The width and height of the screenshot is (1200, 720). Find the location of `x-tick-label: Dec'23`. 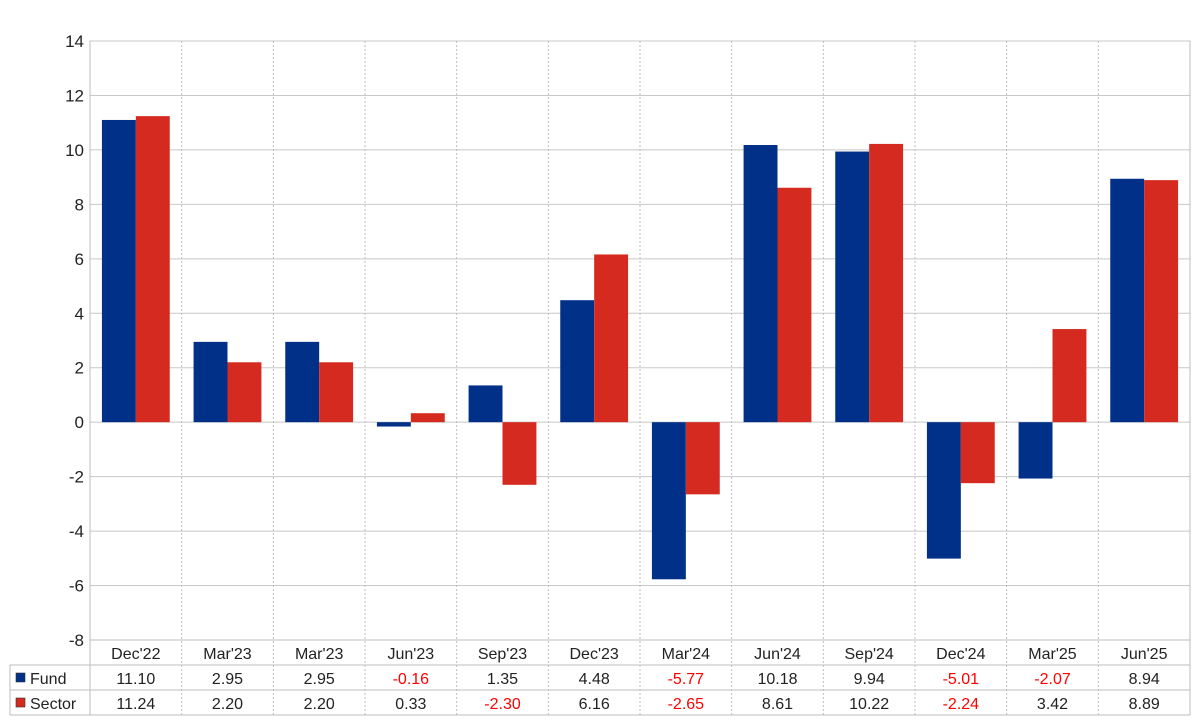

x-tick-label: Dec'23 is located at coordinates (594, 654).